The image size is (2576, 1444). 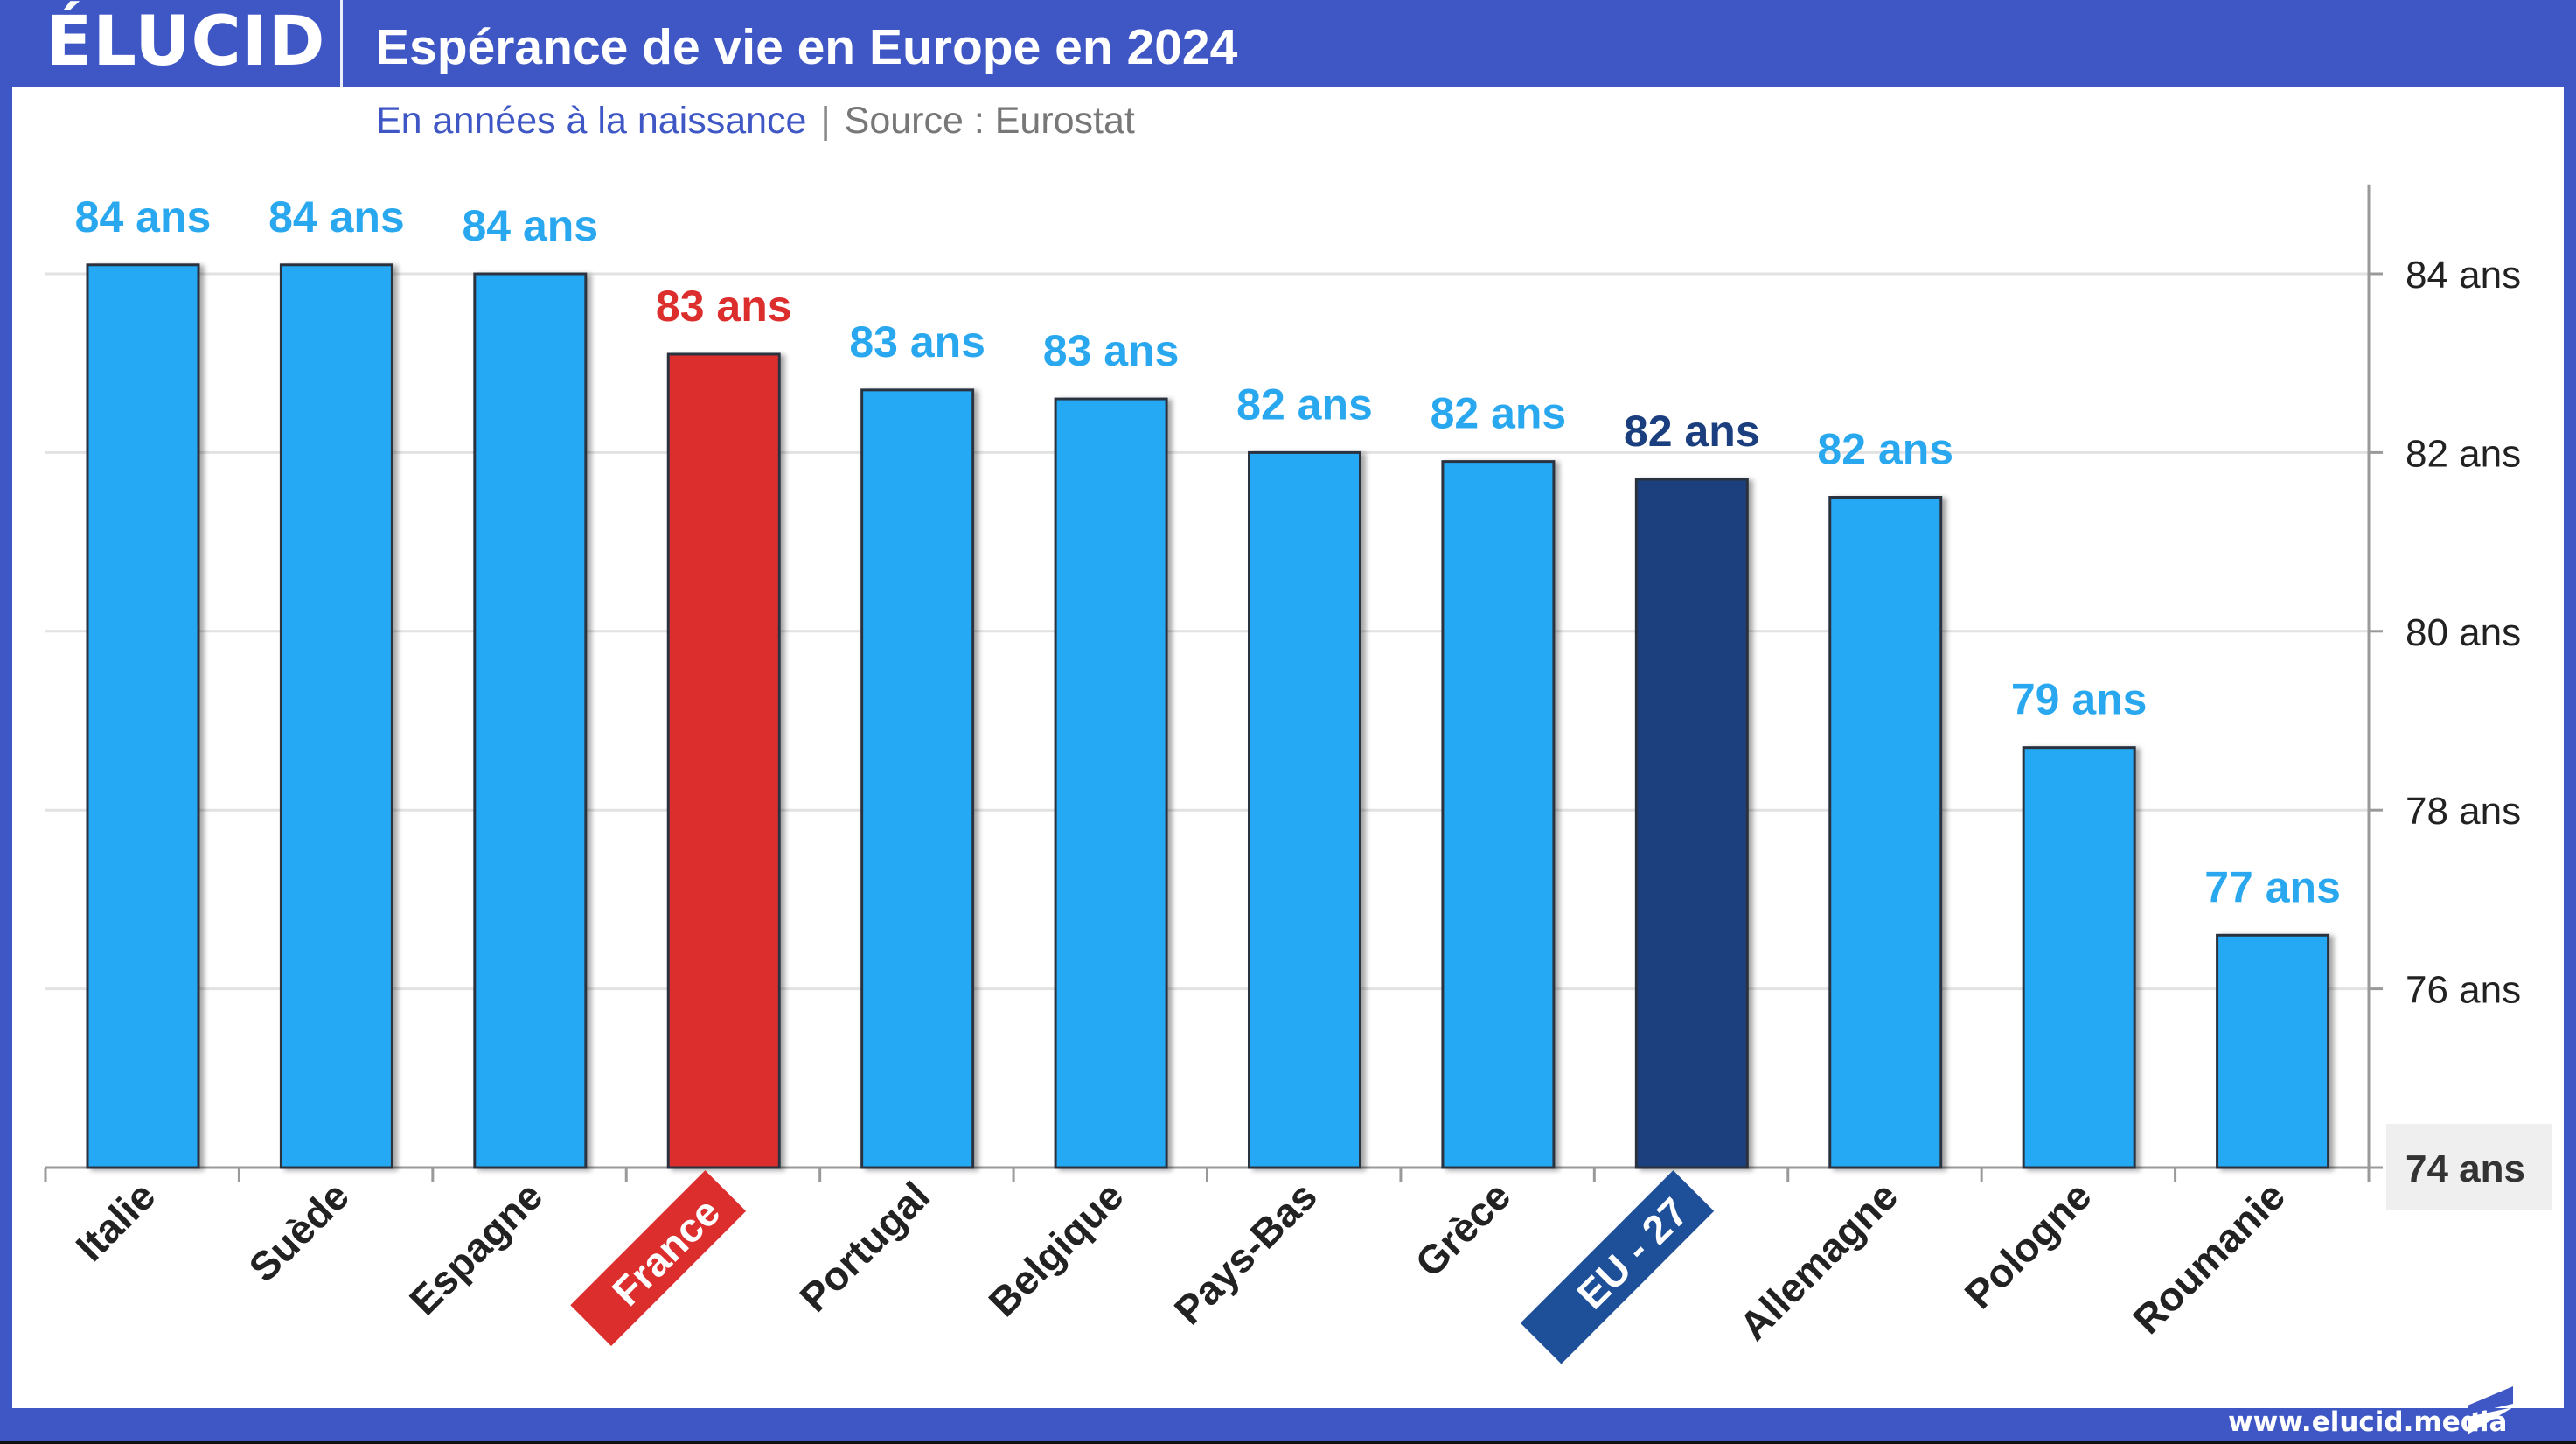 I want to click on x-tick-label: Roumanie, so click(x=2209, y=1258).